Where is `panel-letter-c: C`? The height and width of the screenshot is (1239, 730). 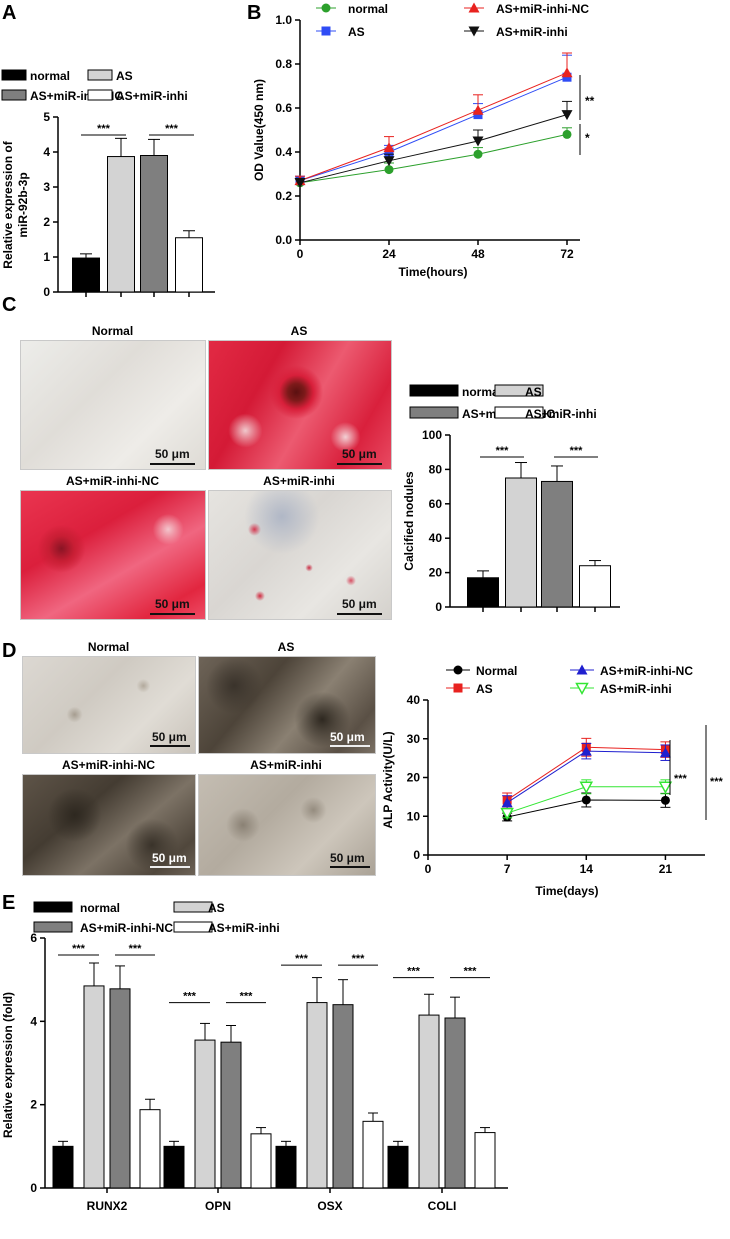
panel-letter-c: C is located at coordinates (9, 305).